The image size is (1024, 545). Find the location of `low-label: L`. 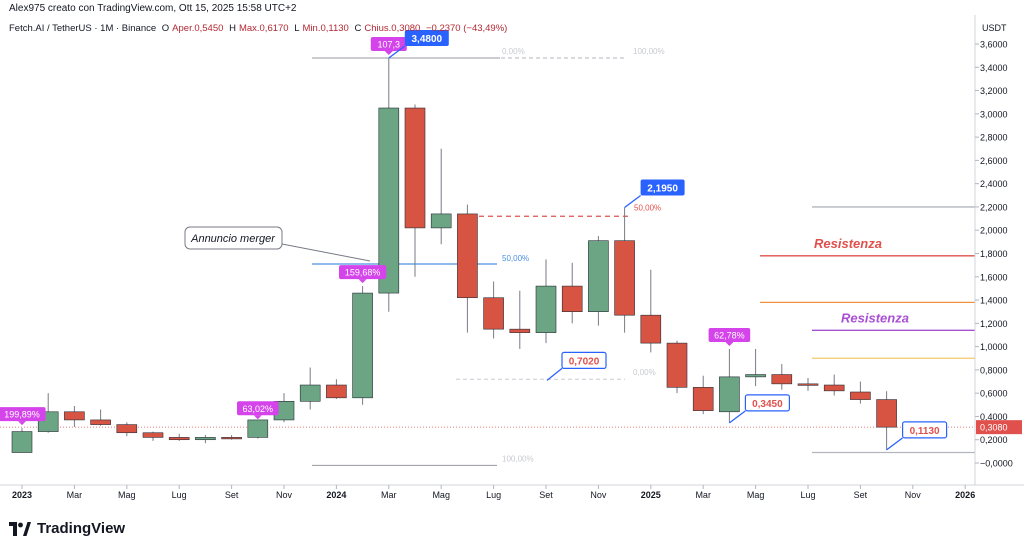

low-label: L is located at coordinates (297, 28).